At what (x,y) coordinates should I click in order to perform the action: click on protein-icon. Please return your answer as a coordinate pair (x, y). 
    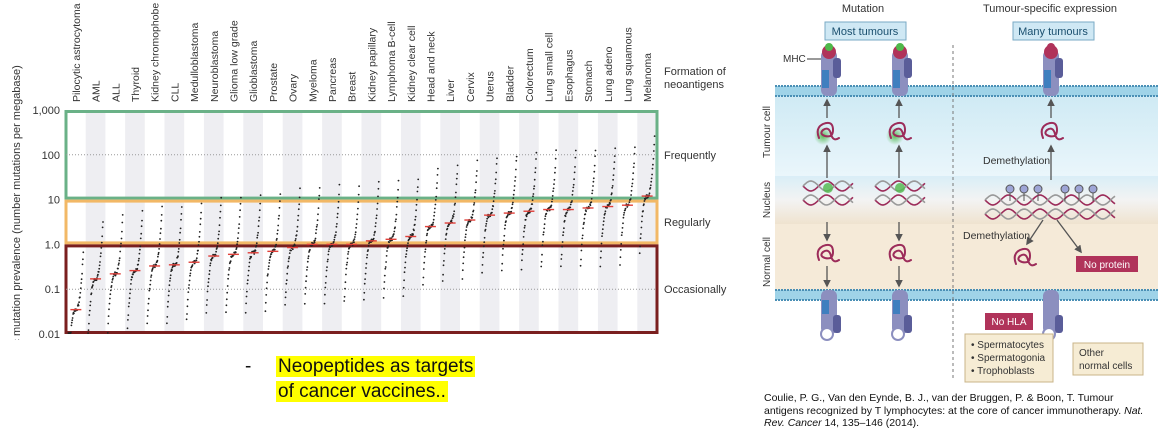
    Looking at the image, I should click on (1052, 131).